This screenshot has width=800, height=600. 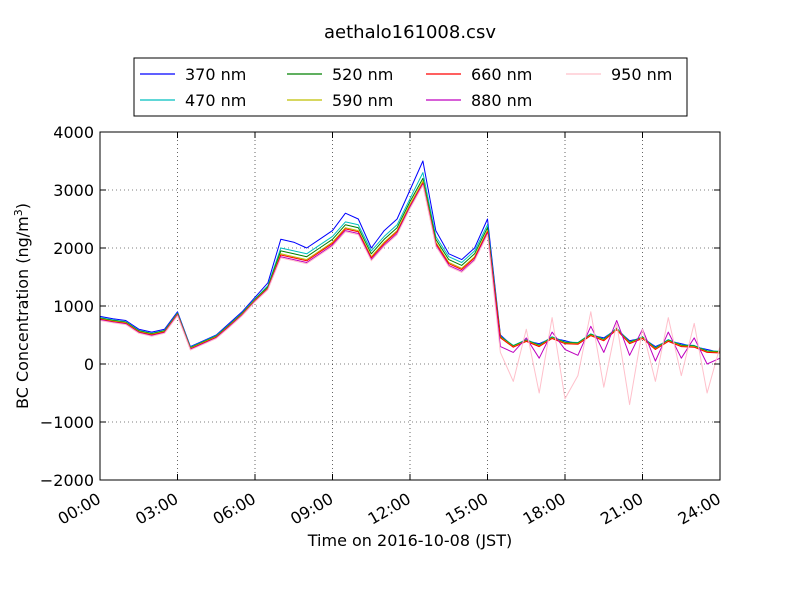 What do you see at coordinates (501, 100) in the screenshot?
I see `legend-label: 880 nm` at bounding box center [501, 100].